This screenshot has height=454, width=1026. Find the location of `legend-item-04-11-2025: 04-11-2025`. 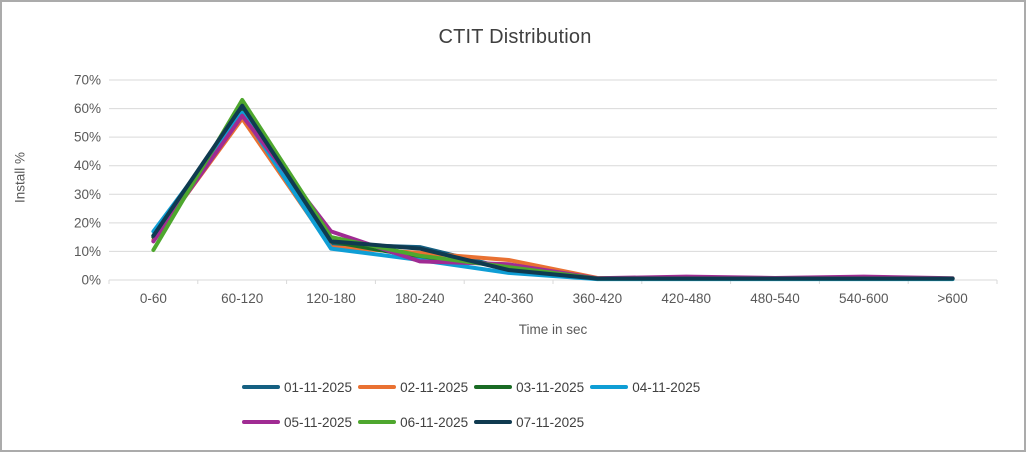

legend-item-04-11-2025: 04-11-2025 is located at coordinates (645, 387).